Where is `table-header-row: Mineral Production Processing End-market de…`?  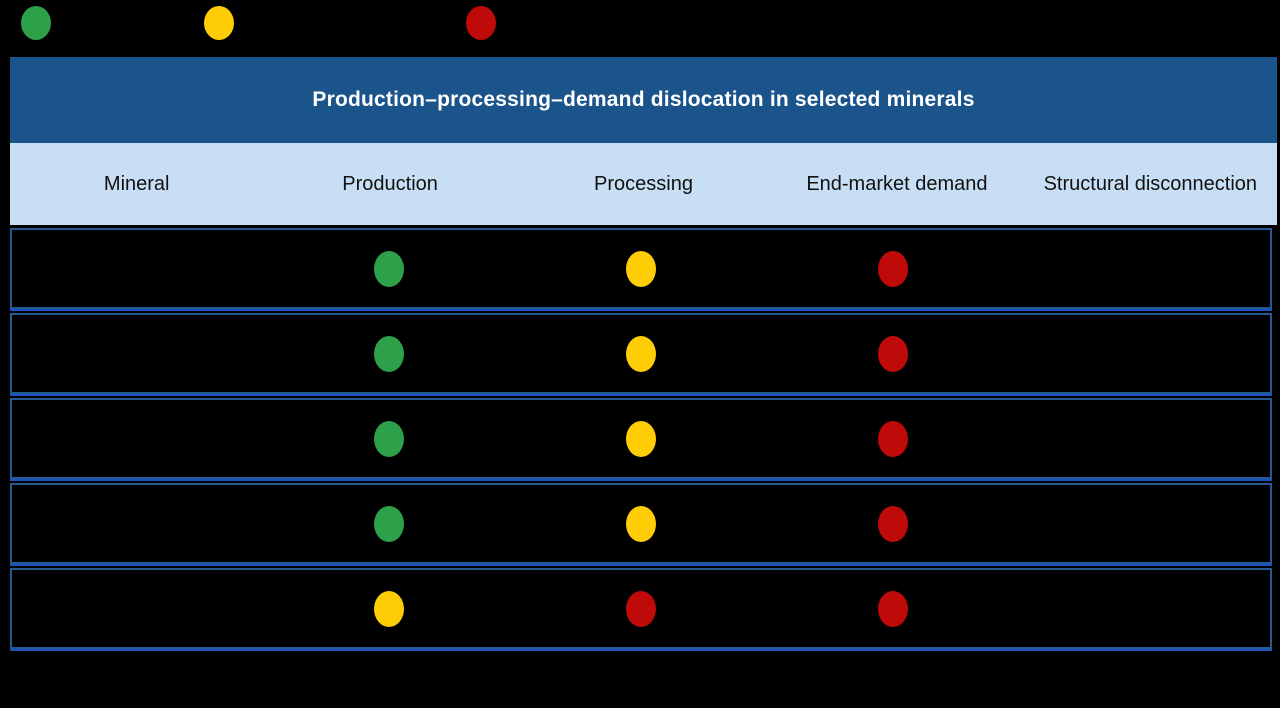 table-header-row: Mineral Production Processing End-market de… is located at coordinates (643, 184).